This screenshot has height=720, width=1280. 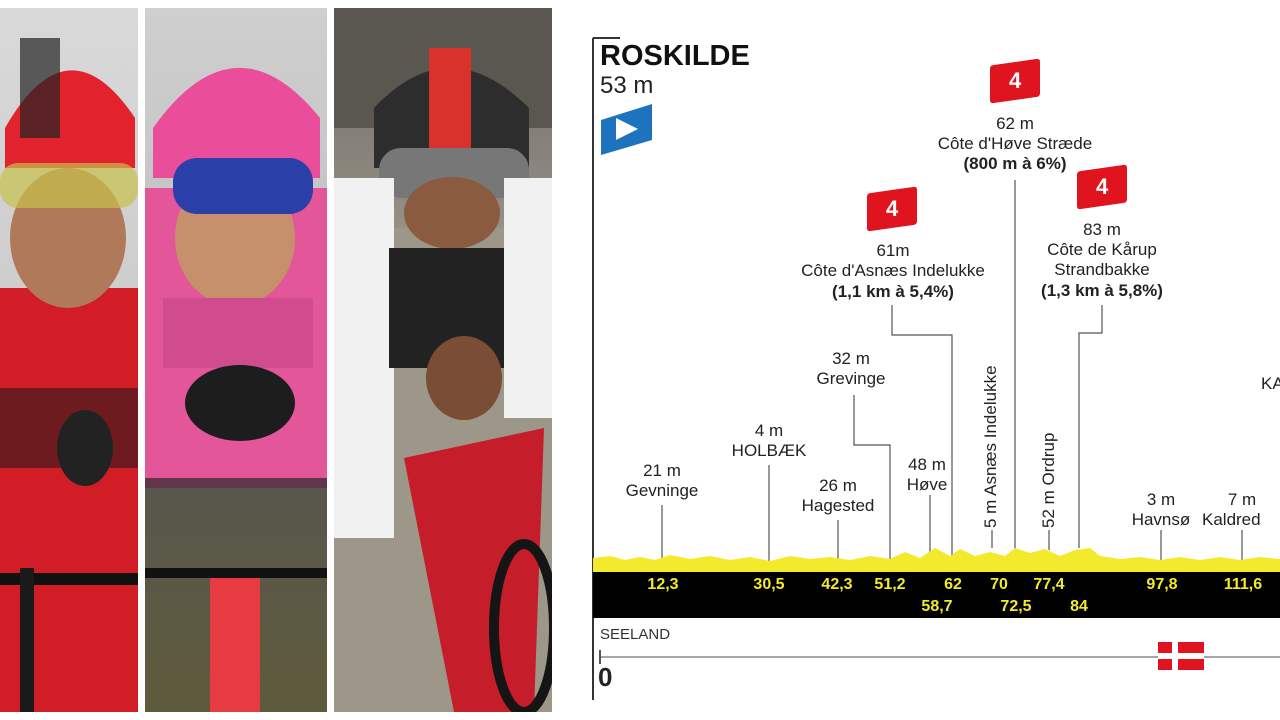 I want to click on place-name: Hagested, so click(x=838, y=505).